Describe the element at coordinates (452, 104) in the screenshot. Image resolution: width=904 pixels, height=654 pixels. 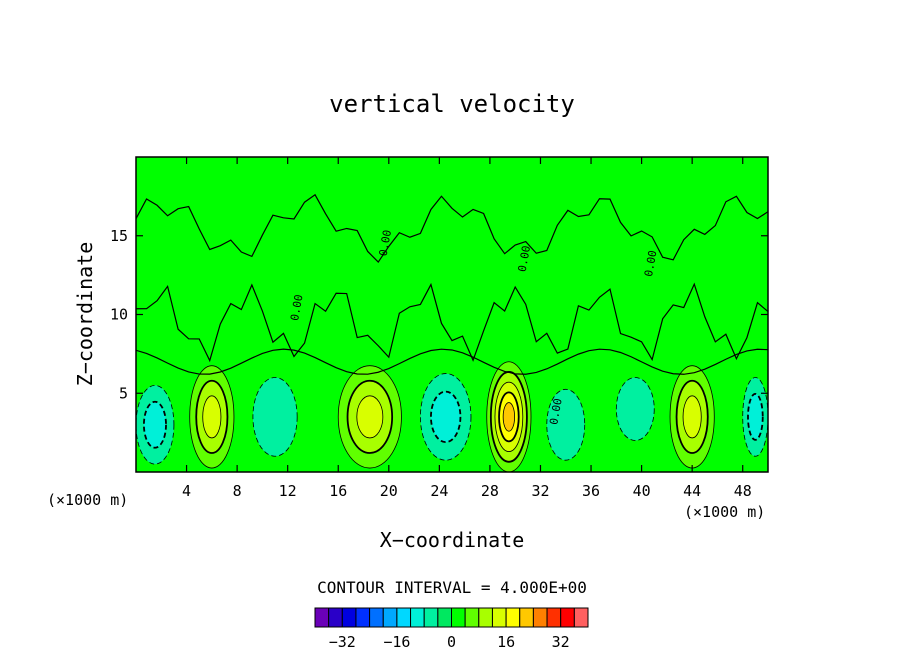
I see `chart-title: vertical velocity` at that location.